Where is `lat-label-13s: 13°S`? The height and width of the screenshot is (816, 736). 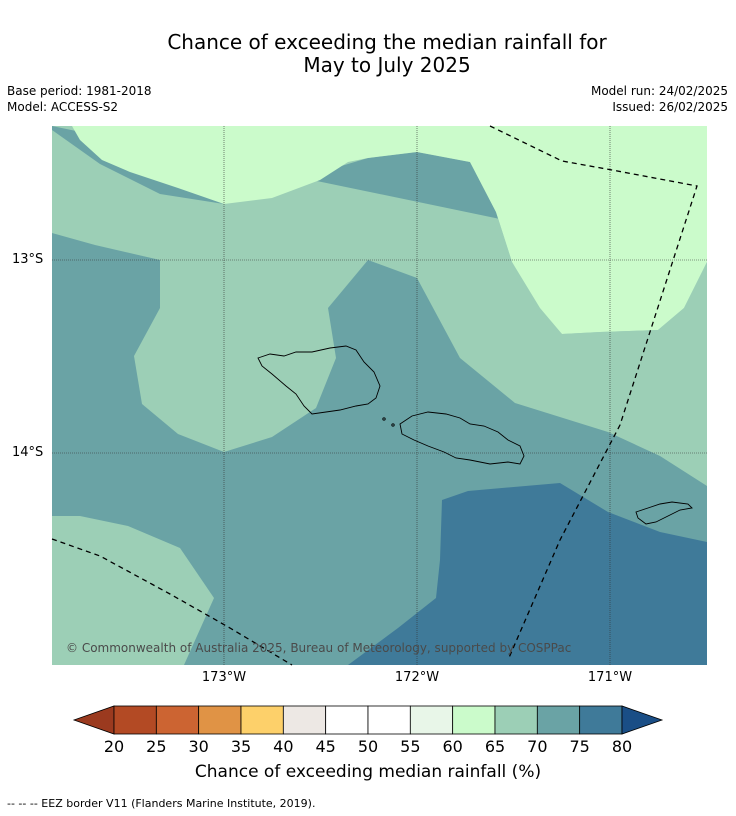 lat-label-13s: 13°S is located at coordinates (28, 259).